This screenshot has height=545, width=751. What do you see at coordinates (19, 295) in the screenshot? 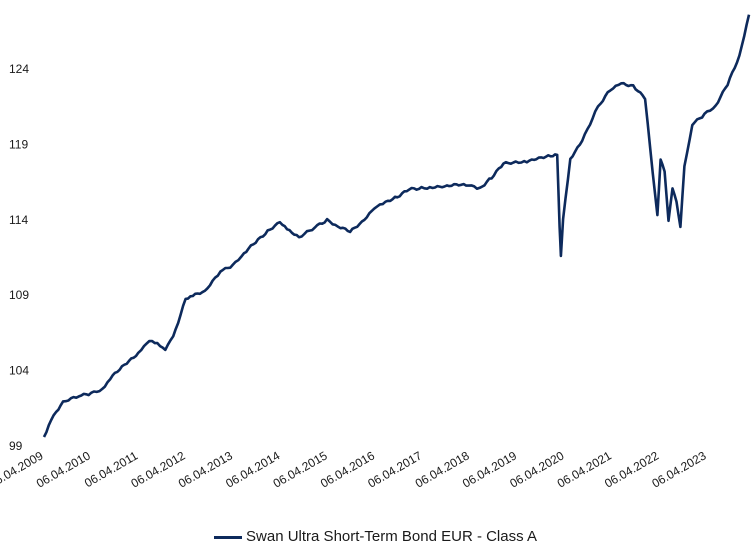
I see `y-tick-label: 109` at bounding box center [19, 295].